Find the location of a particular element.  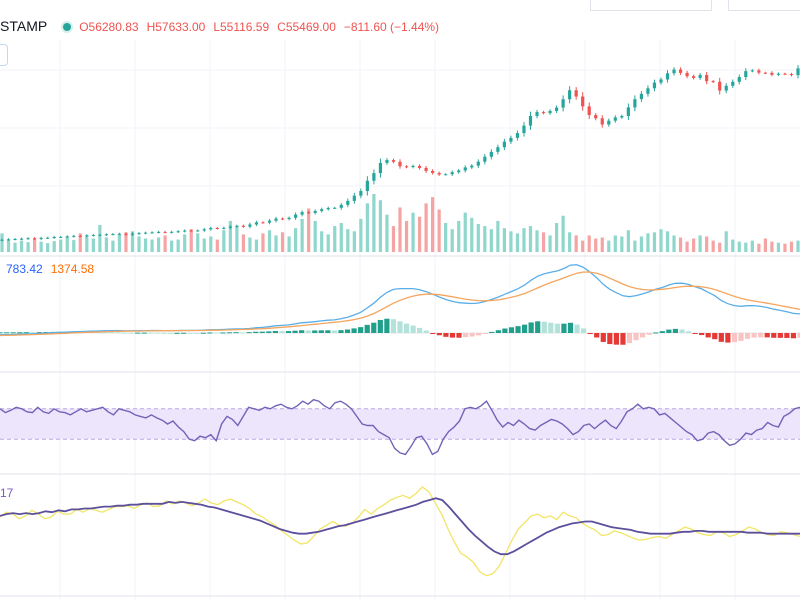

indicators-toggle-button is located at coordinates (4, 55).